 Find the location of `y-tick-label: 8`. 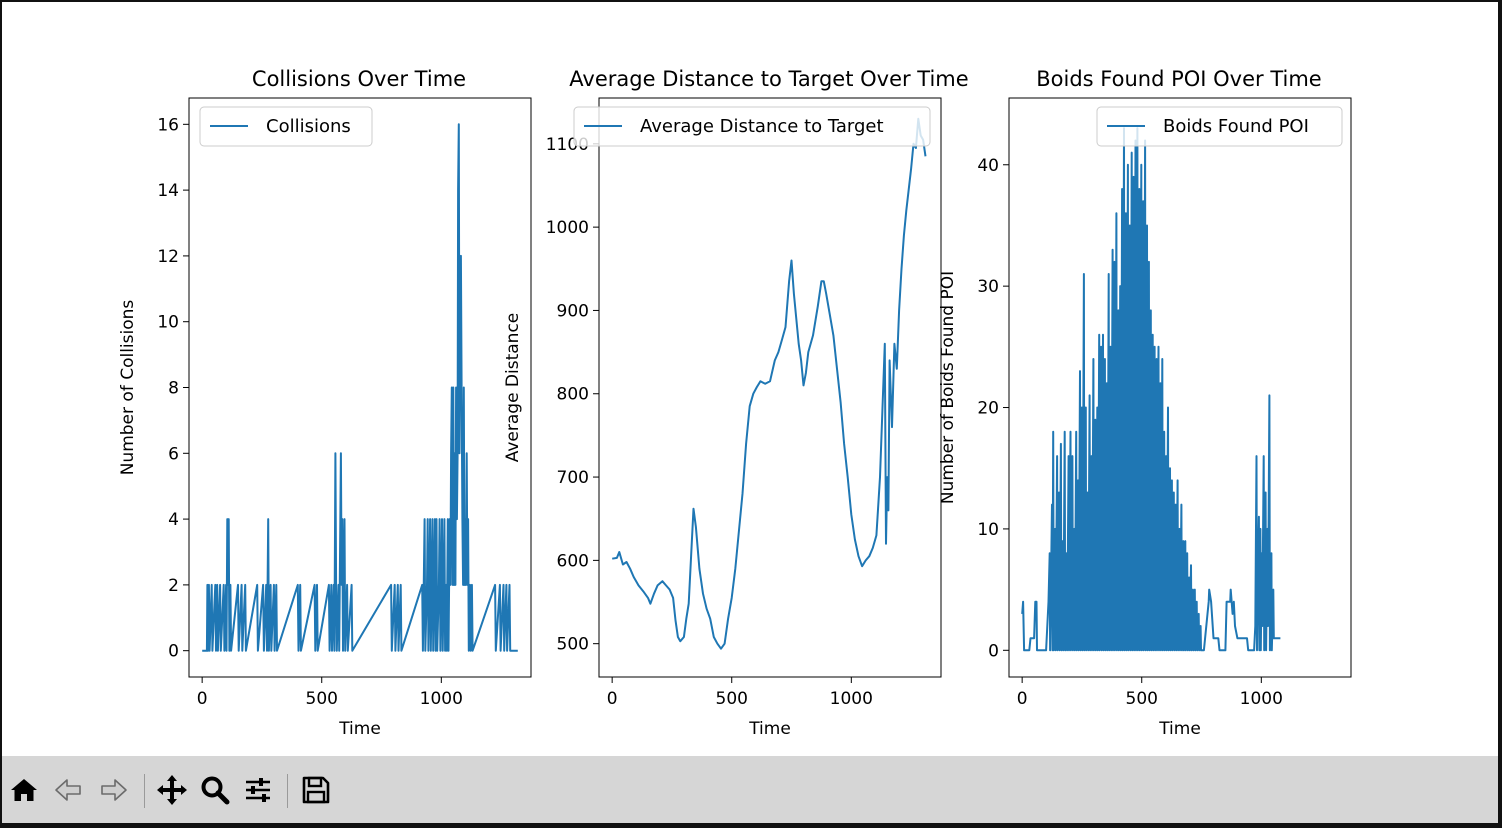

y-tick-label: 8 is located at coordinates (173, 389).